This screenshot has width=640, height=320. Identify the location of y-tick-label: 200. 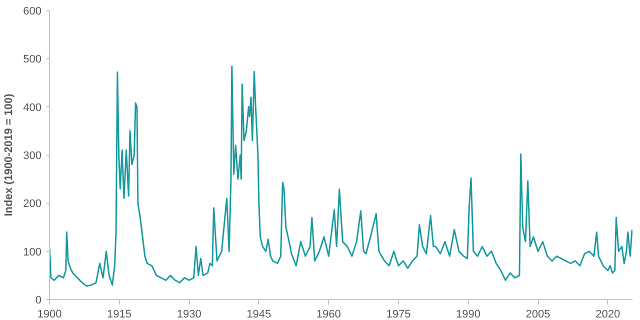
(32, 204).